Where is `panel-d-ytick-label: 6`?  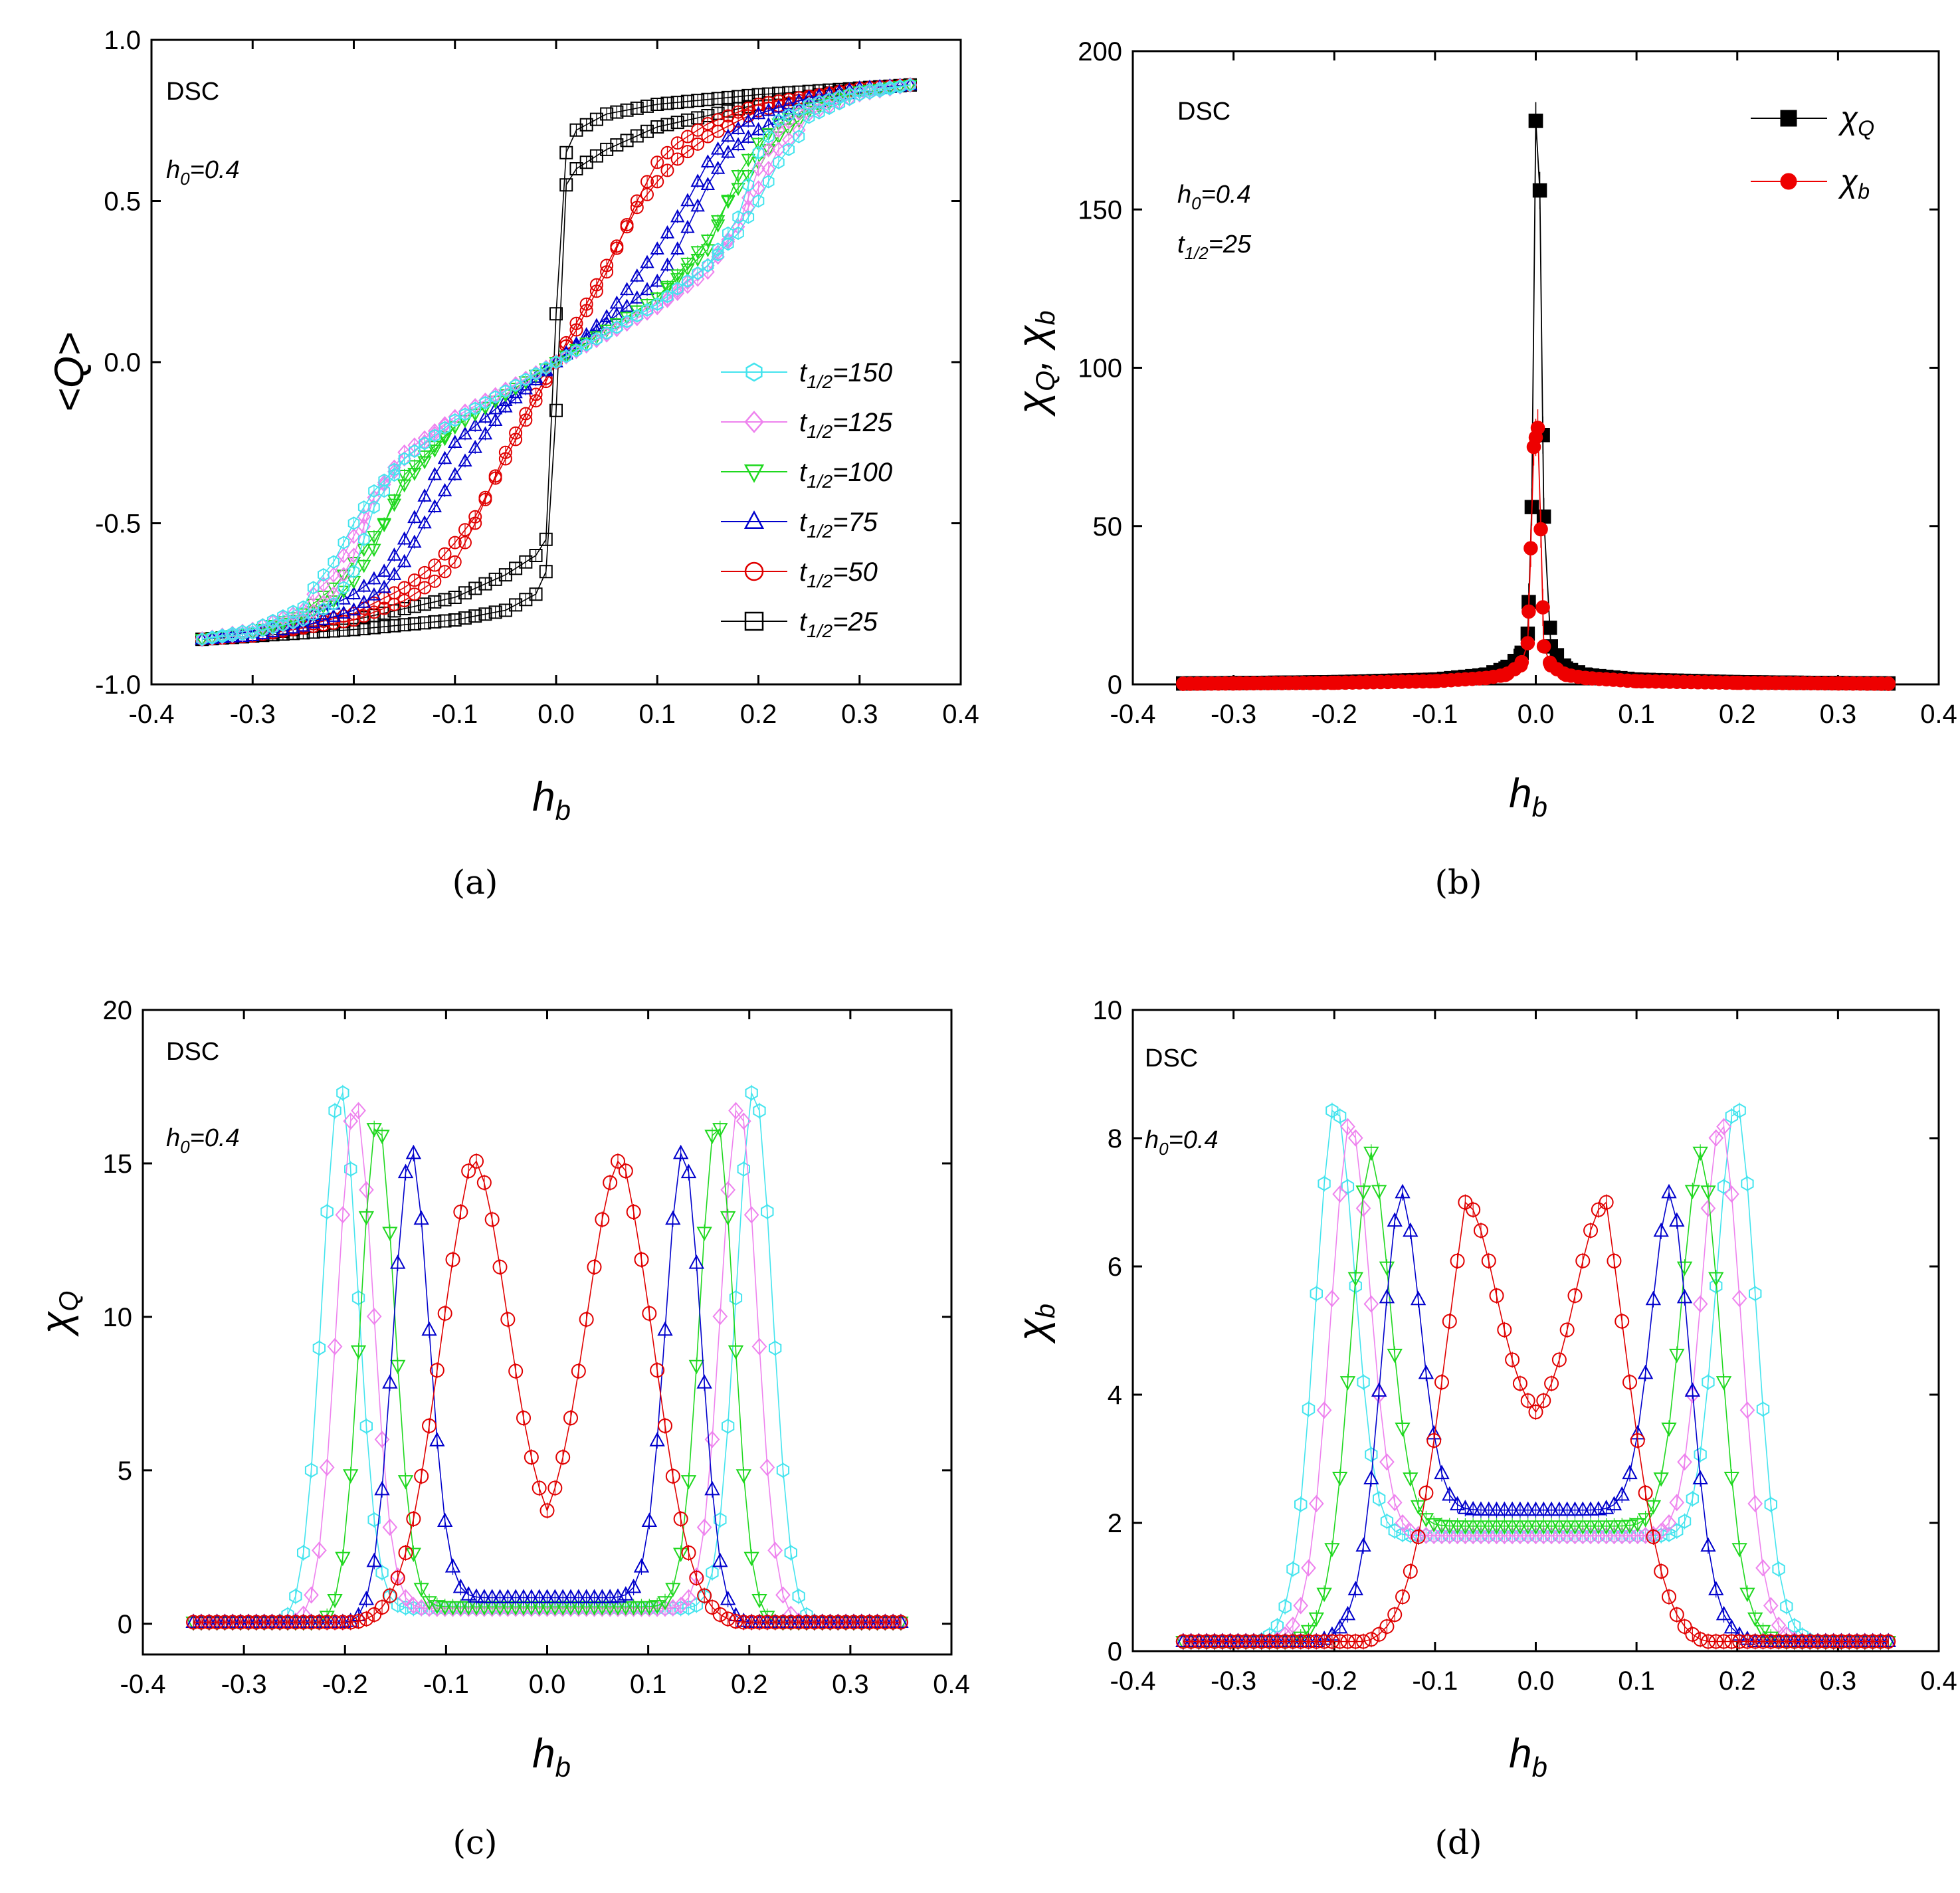
panel-d-ytick-label: 6 is located at coordinates (1115, 1267).